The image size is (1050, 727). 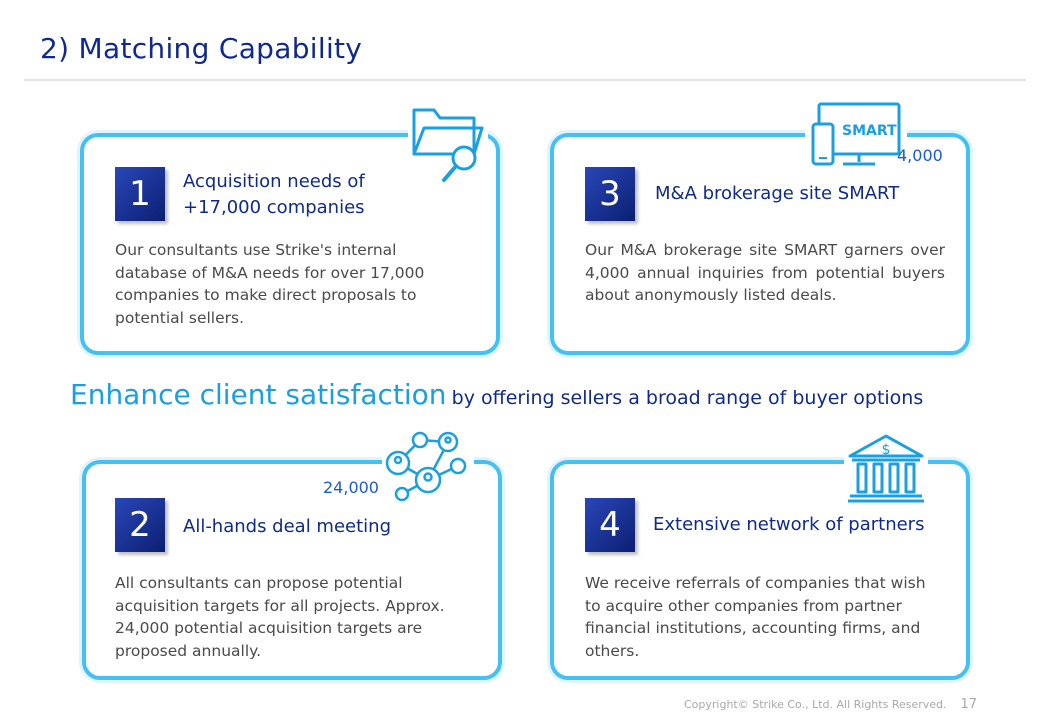 What do you see at coordinates (610, 525) in the screenshot?
I see `card-number-badge: 4` at bounding box center [610, 525].